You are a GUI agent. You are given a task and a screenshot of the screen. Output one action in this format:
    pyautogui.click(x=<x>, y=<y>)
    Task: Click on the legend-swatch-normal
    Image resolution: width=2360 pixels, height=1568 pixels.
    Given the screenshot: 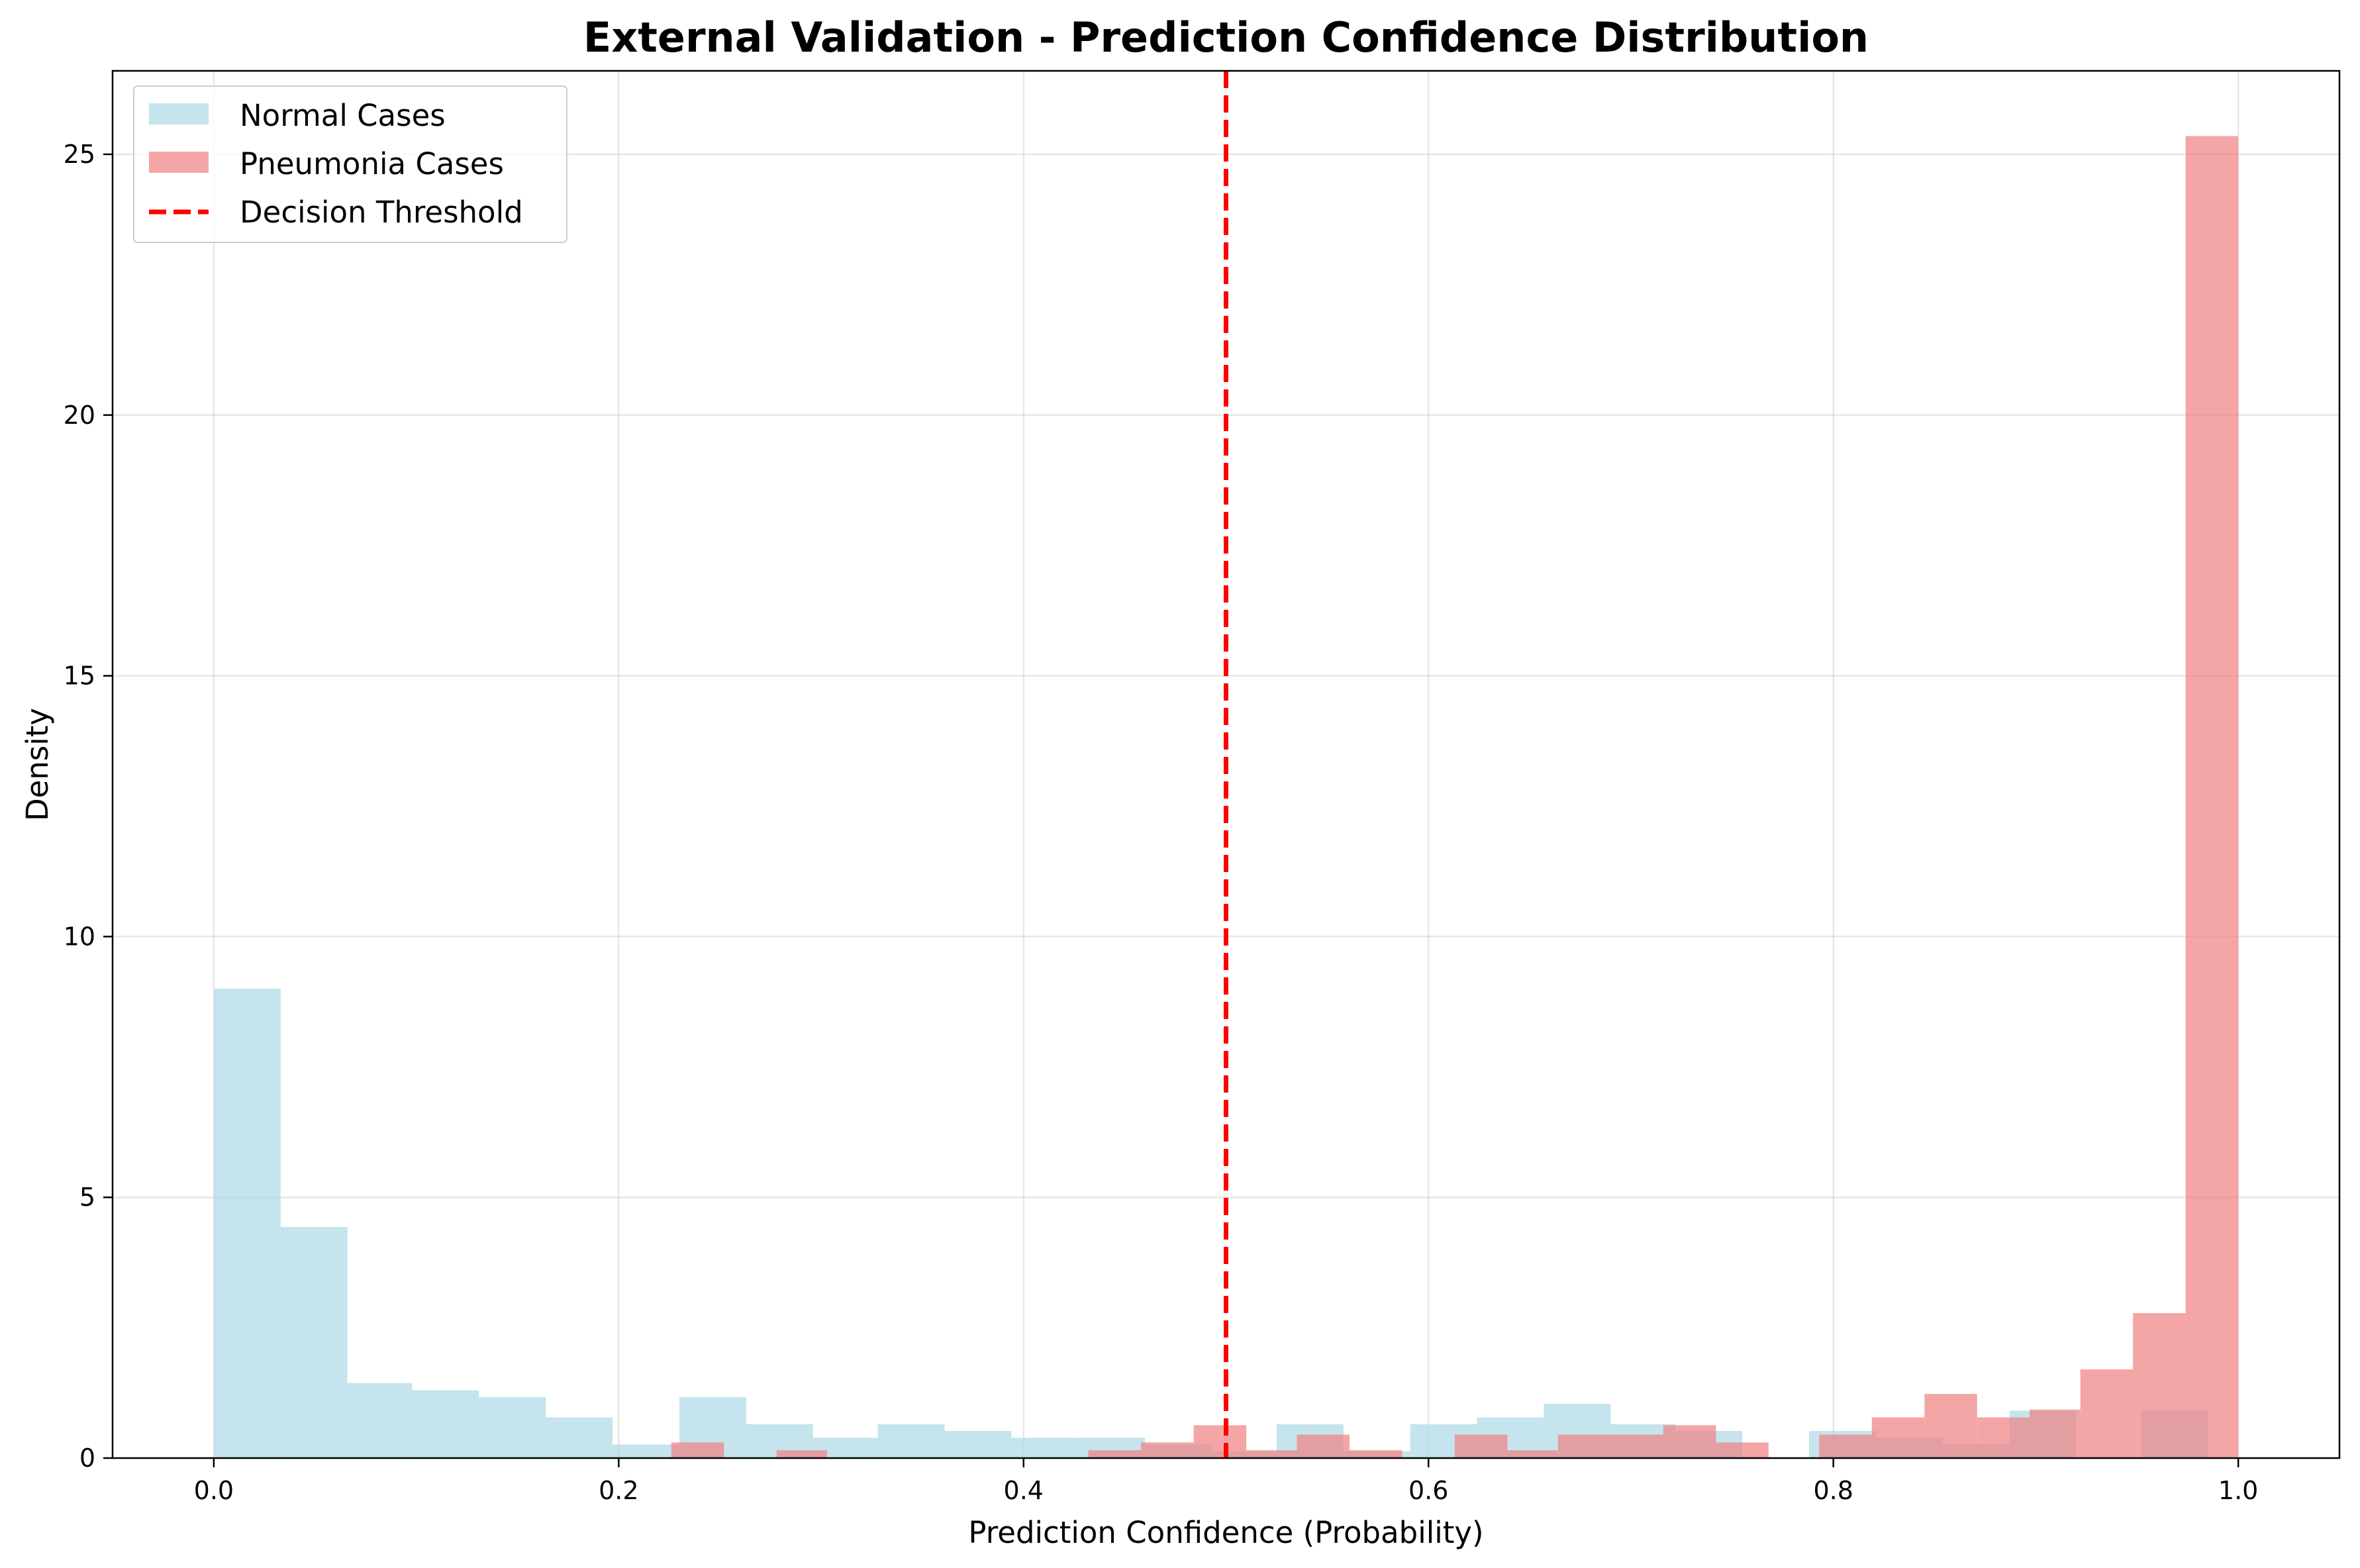 What is the action you would take?
    pyautogui.click(x=179, y=113)
    